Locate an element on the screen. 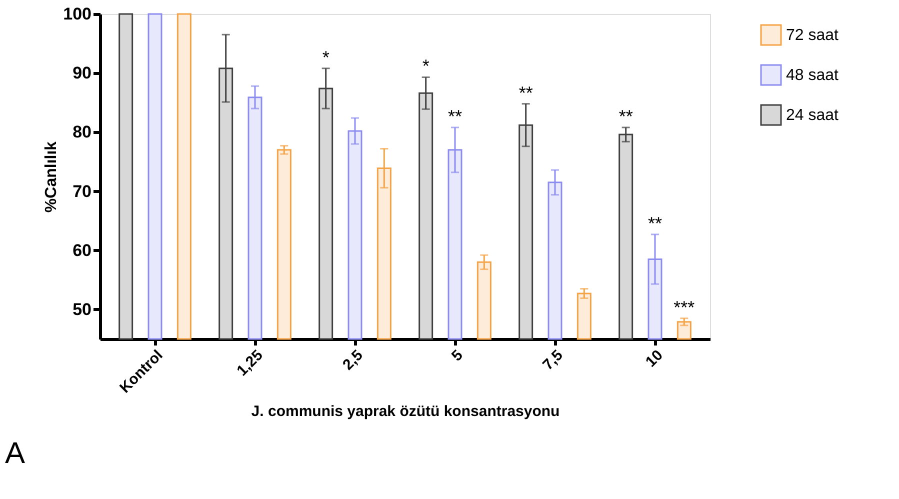  x-tick-label: 7,5 is located at coordinates (553, 360).